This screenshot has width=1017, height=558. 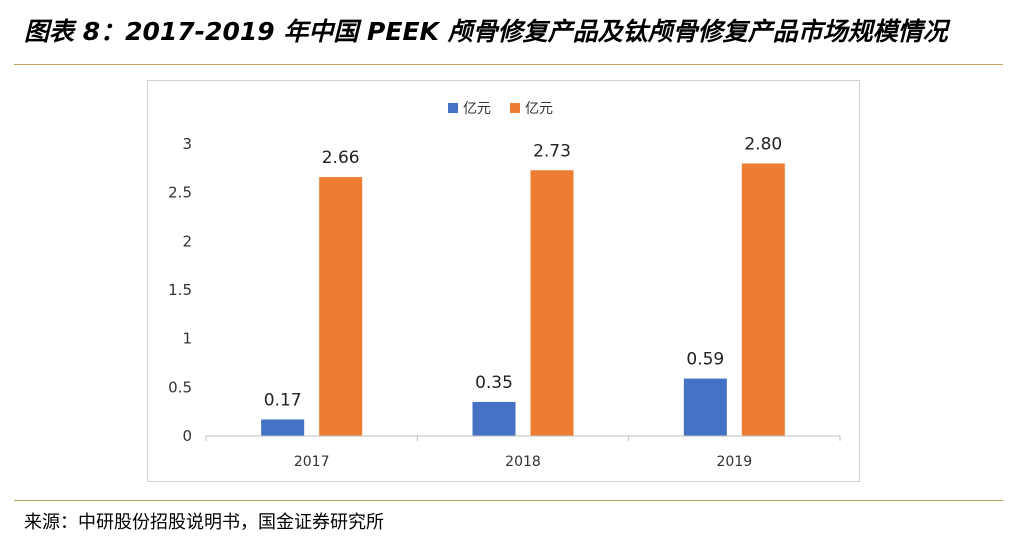 What do you see at coordinates (312, 462) in the screenshot?
I see `x-category-label: 2017` at bounding box center [312, 462].